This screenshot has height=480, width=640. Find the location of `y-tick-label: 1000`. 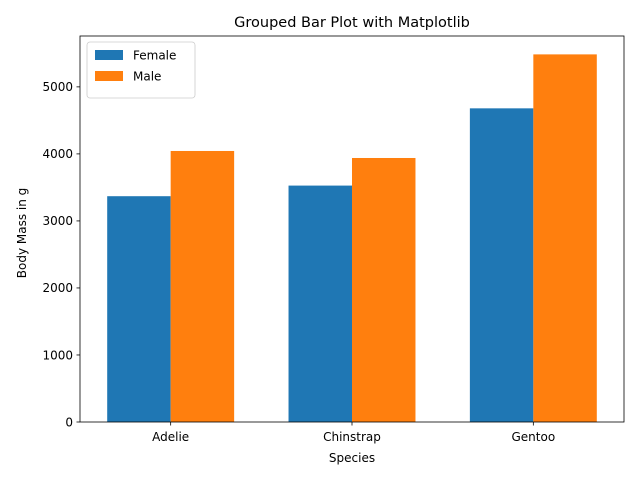

y-tick-label: 1000 is located at coordinates (57, 355).